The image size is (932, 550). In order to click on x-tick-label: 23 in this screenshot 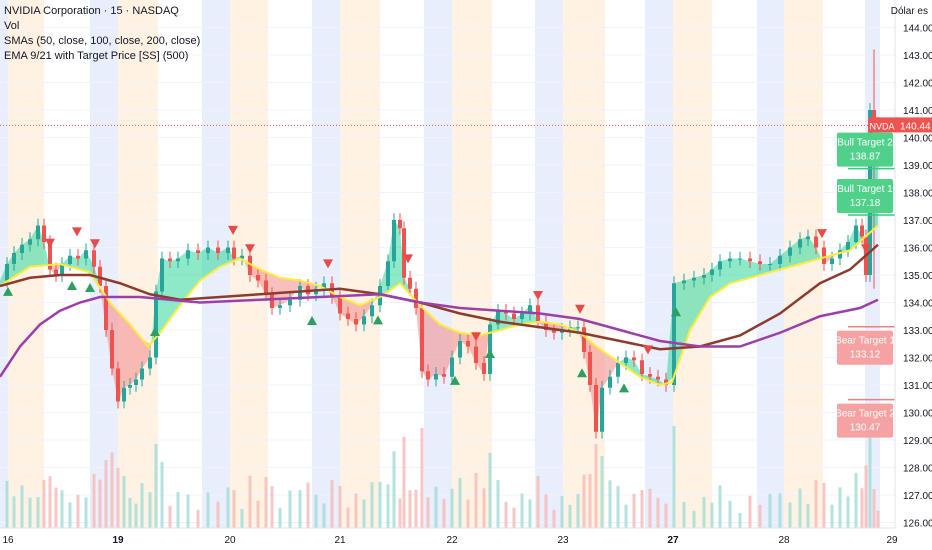, I will do `click(563, 540)`.